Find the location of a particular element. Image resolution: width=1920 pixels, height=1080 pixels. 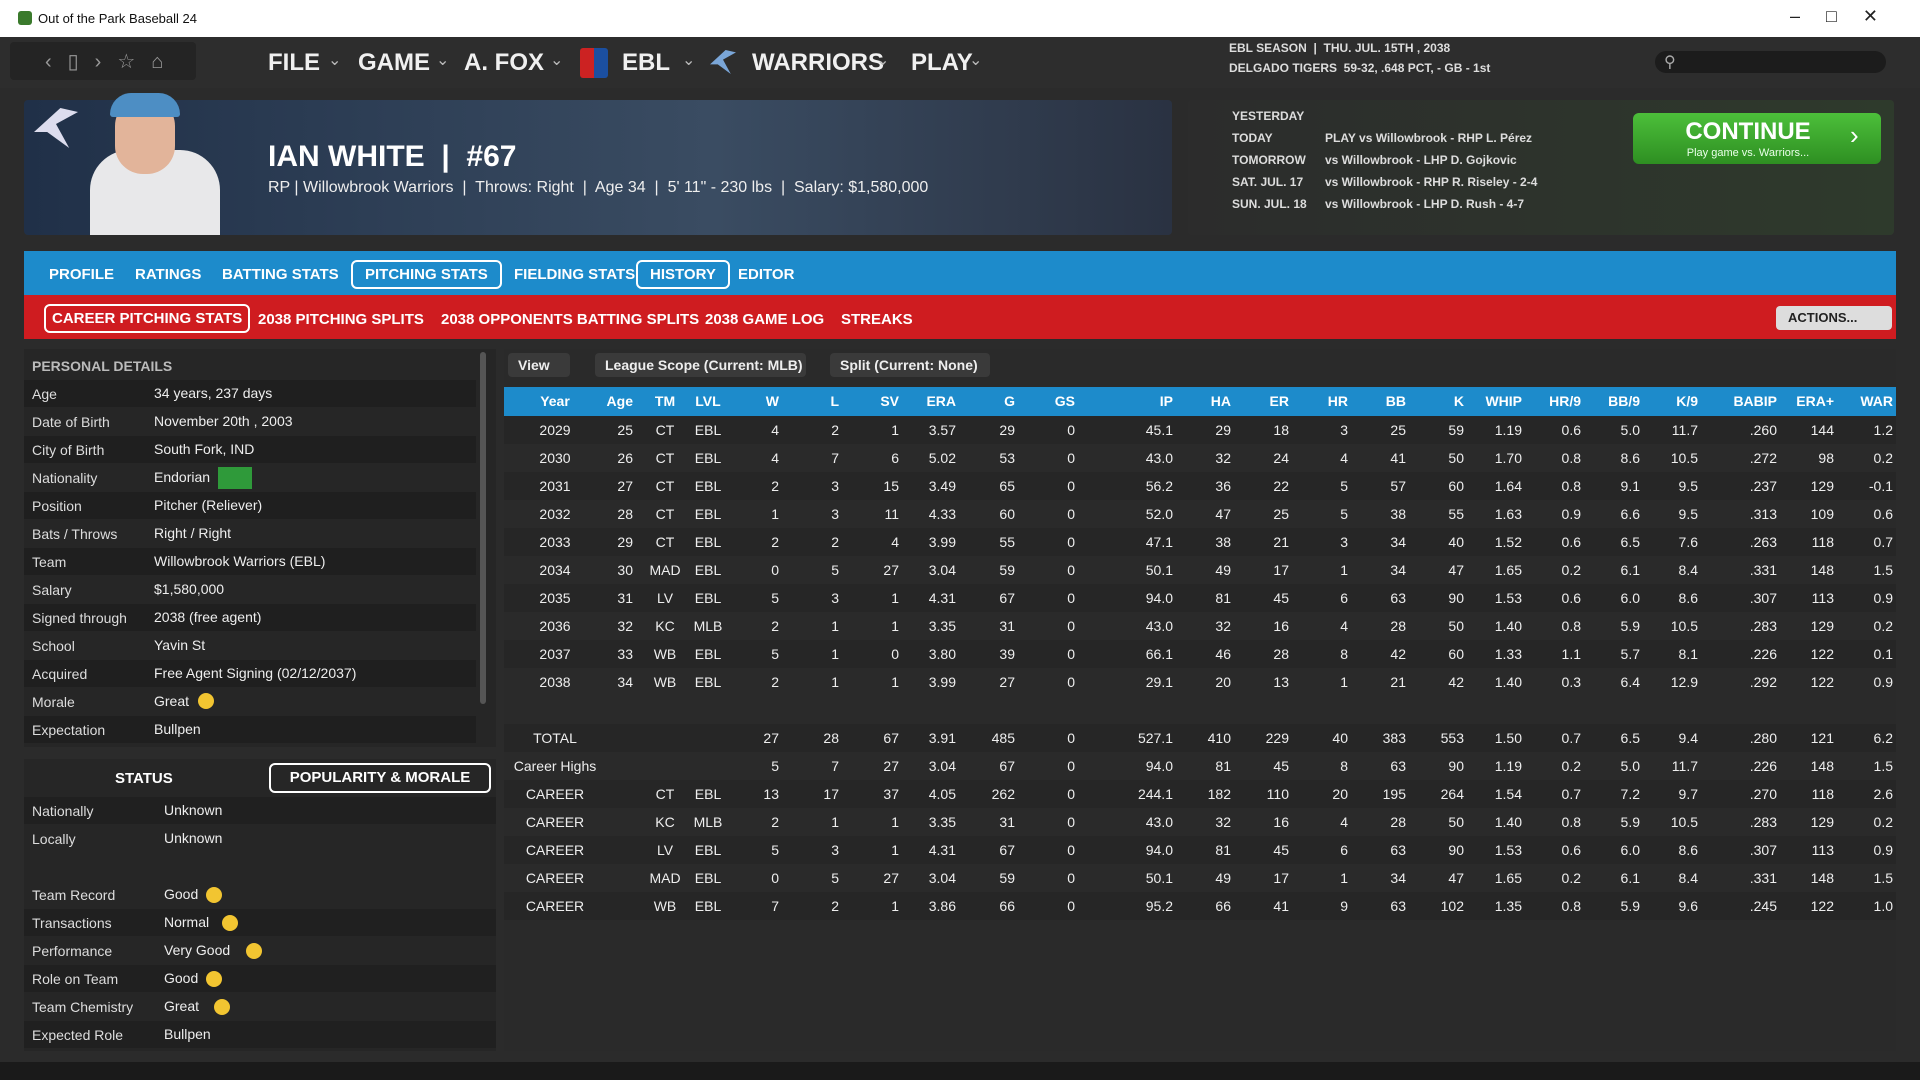

table-cell: 1.65 is located at coordinates (1508, 570).